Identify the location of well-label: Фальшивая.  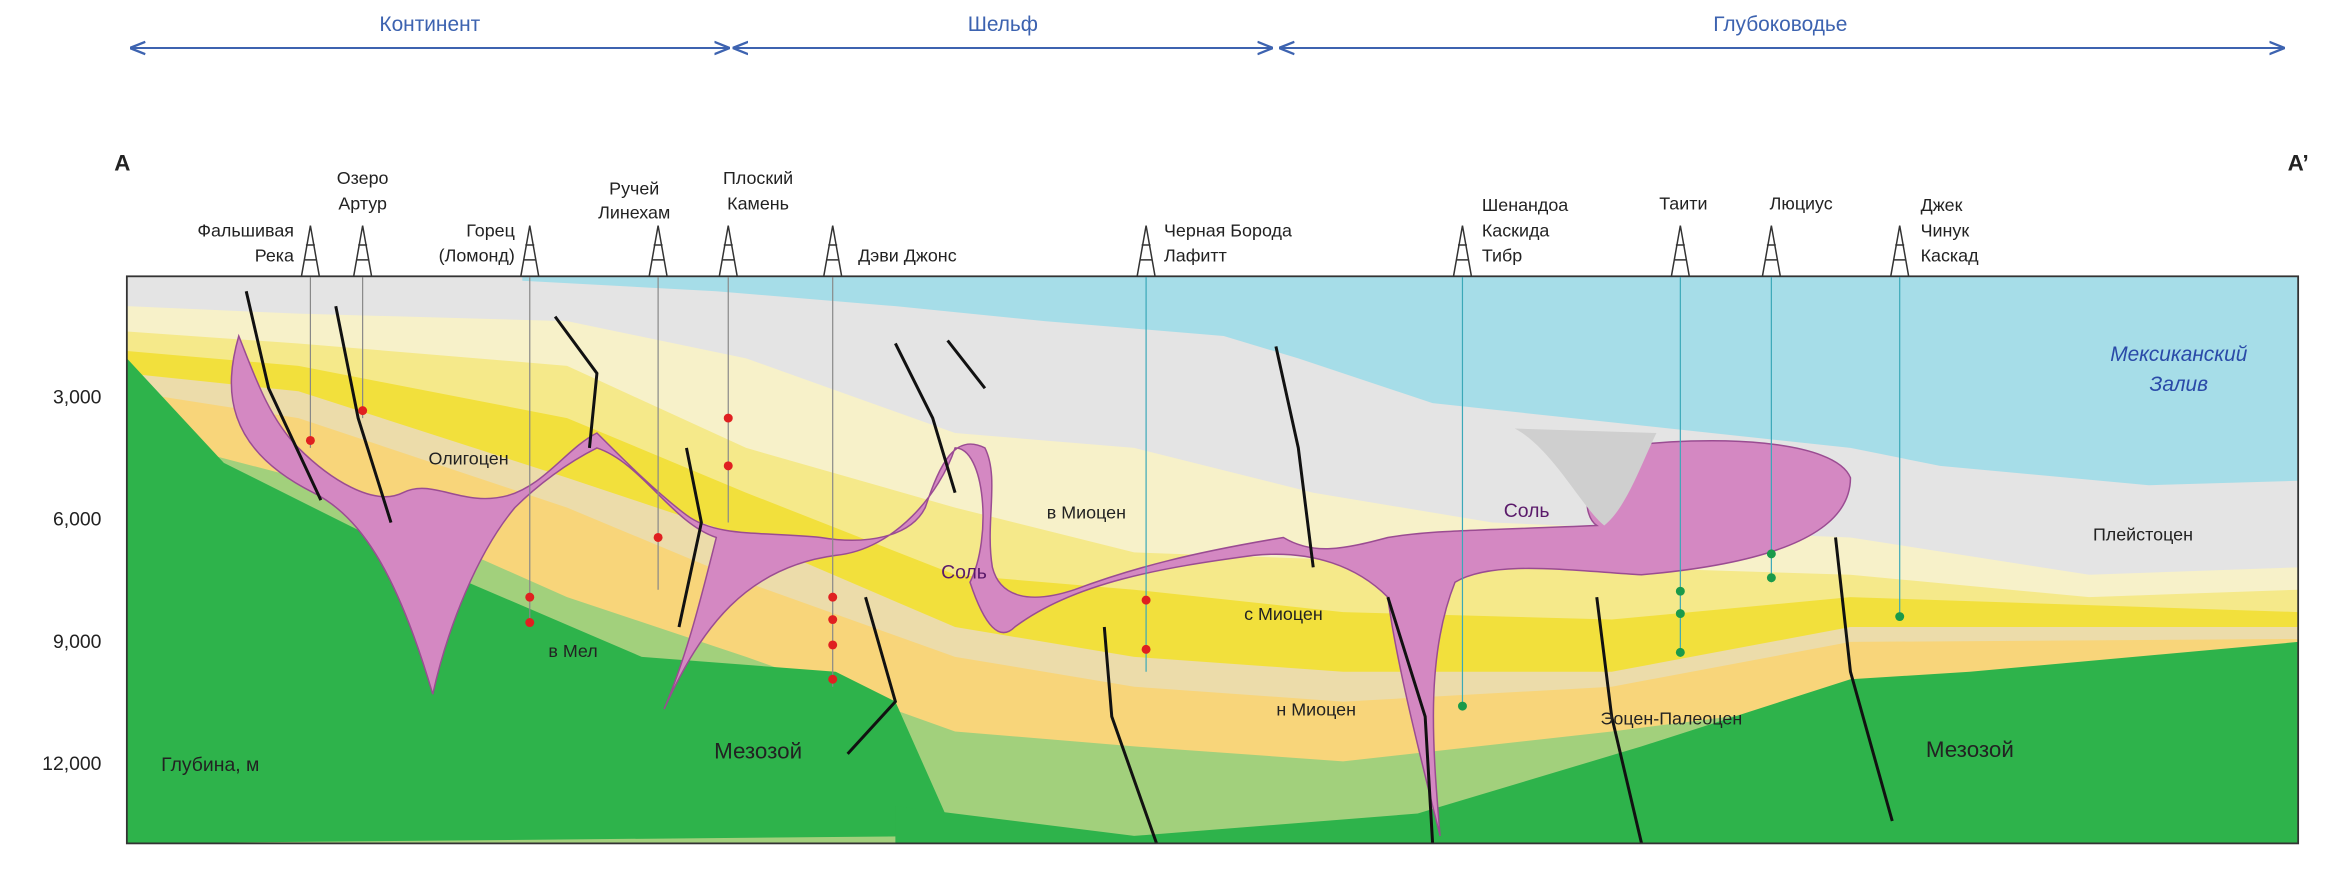
(245, 230).